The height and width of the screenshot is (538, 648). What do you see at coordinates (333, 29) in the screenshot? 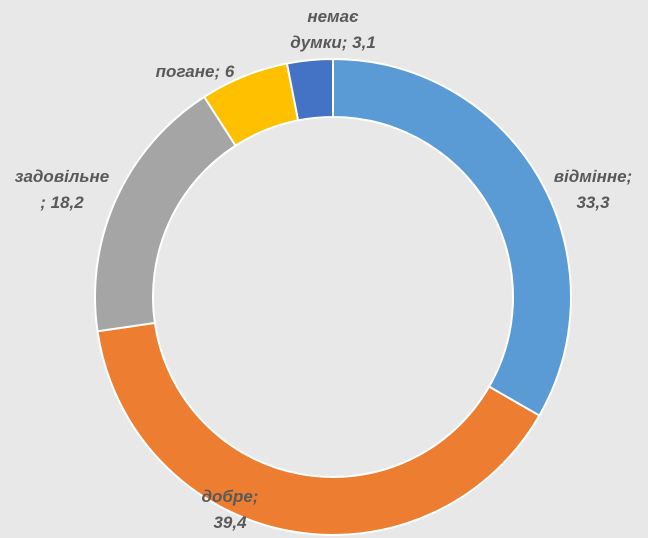
I see `data-label: немає думки; 3,1` at bounding box center [333, 29].